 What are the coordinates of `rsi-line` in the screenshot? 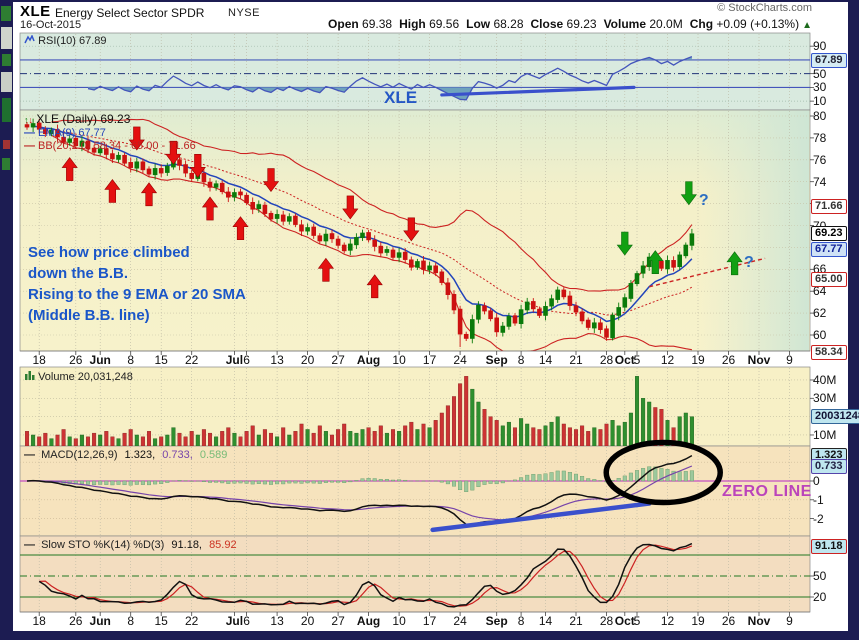 It's located at (390, 78).